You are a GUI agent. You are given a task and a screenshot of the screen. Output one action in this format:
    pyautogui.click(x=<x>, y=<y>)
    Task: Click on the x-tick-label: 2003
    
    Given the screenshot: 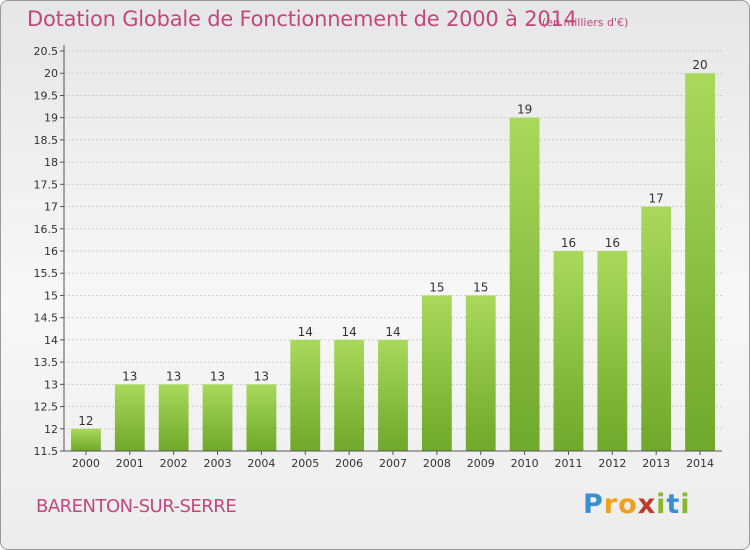 What is the action you would take?
    pyautogui.click(x=218, y=463)
    